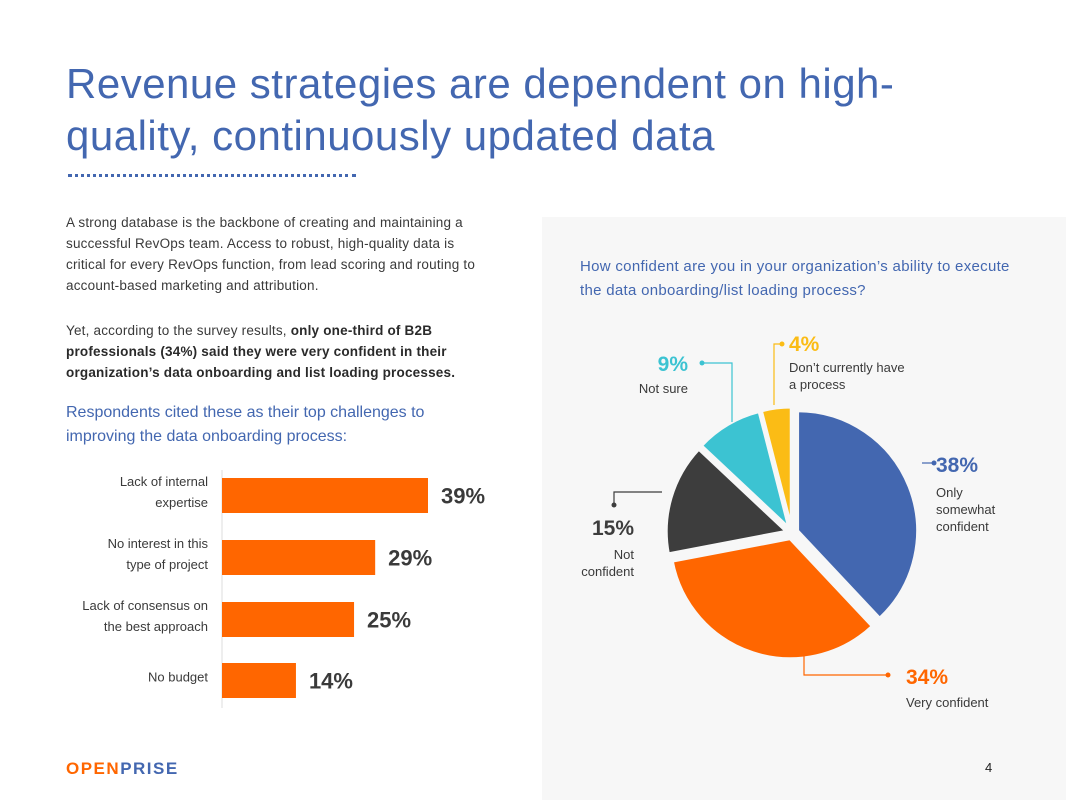 This screenshot has width=1066, height=800. What do you see at coordinates (847, 367) in the screenshot?
I see `pie-category-label: Don’t currently have` at bounding box center [847, 367].